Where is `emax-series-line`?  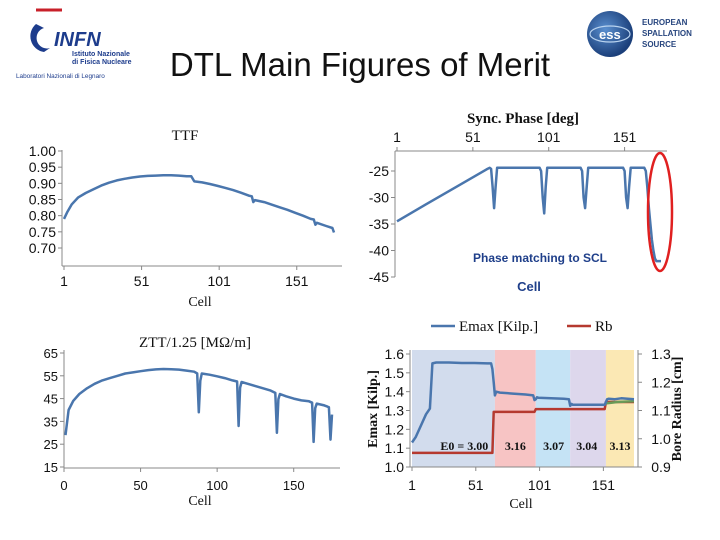 emax-series-line is located at coordinates (522, 402).